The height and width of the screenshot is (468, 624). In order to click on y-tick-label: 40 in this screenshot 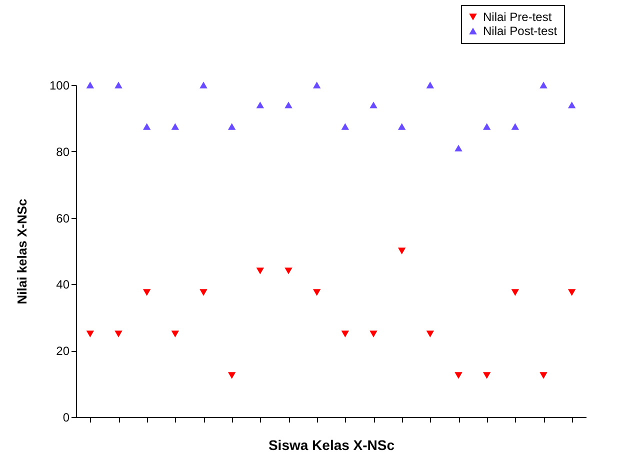, I will do `click(63, 285)`.